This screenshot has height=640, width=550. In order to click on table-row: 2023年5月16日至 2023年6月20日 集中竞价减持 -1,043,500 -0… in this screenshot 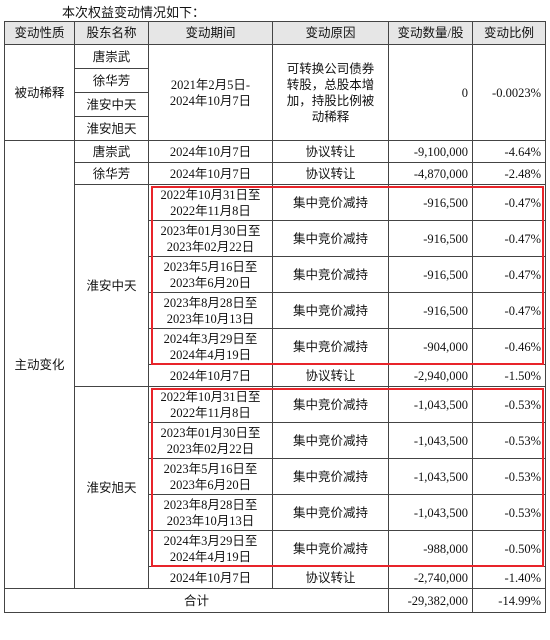, I will do `click(275, 476)`.